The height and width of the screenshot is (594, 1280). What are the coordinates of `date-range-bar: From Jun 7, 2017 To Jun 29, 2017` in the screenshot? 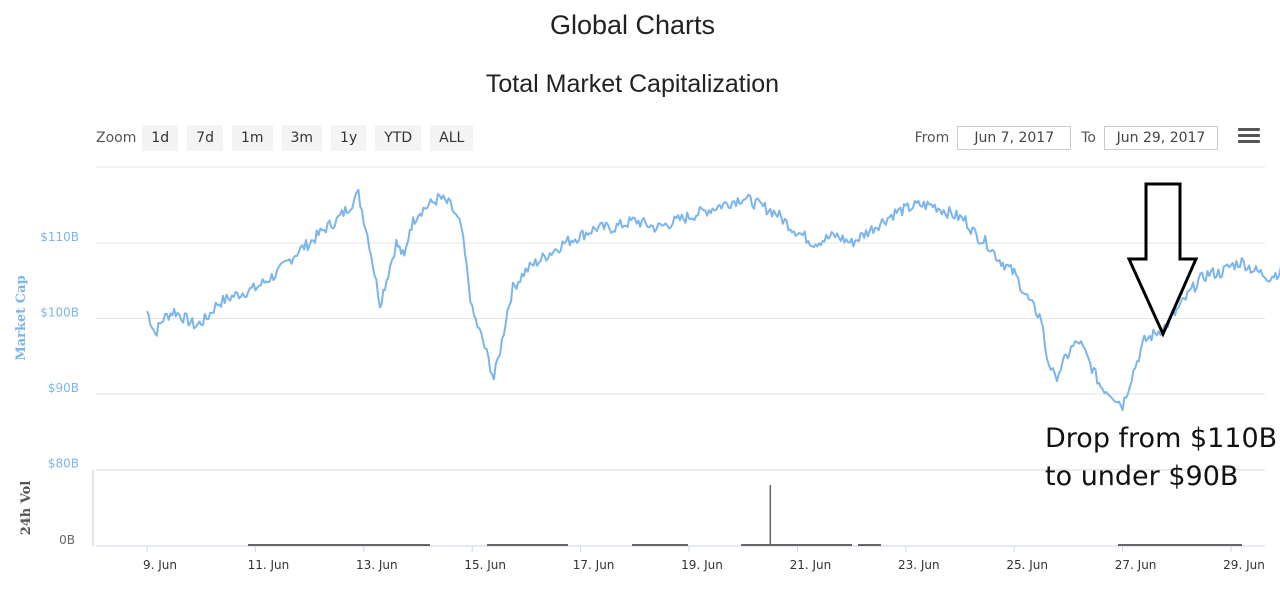 It's located at (1061, 138).